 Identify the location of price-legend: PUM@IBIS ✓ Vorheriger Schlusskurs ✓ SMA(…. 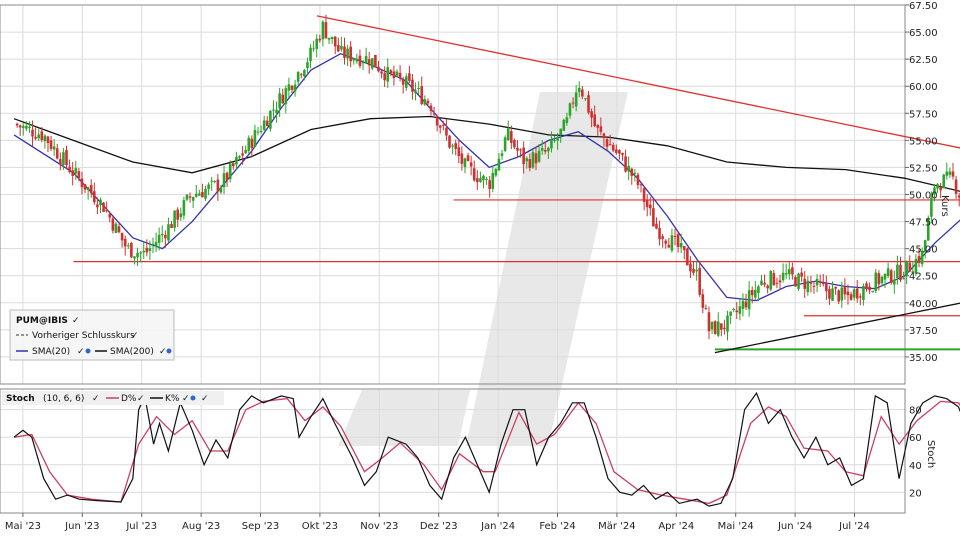
(92, 335).